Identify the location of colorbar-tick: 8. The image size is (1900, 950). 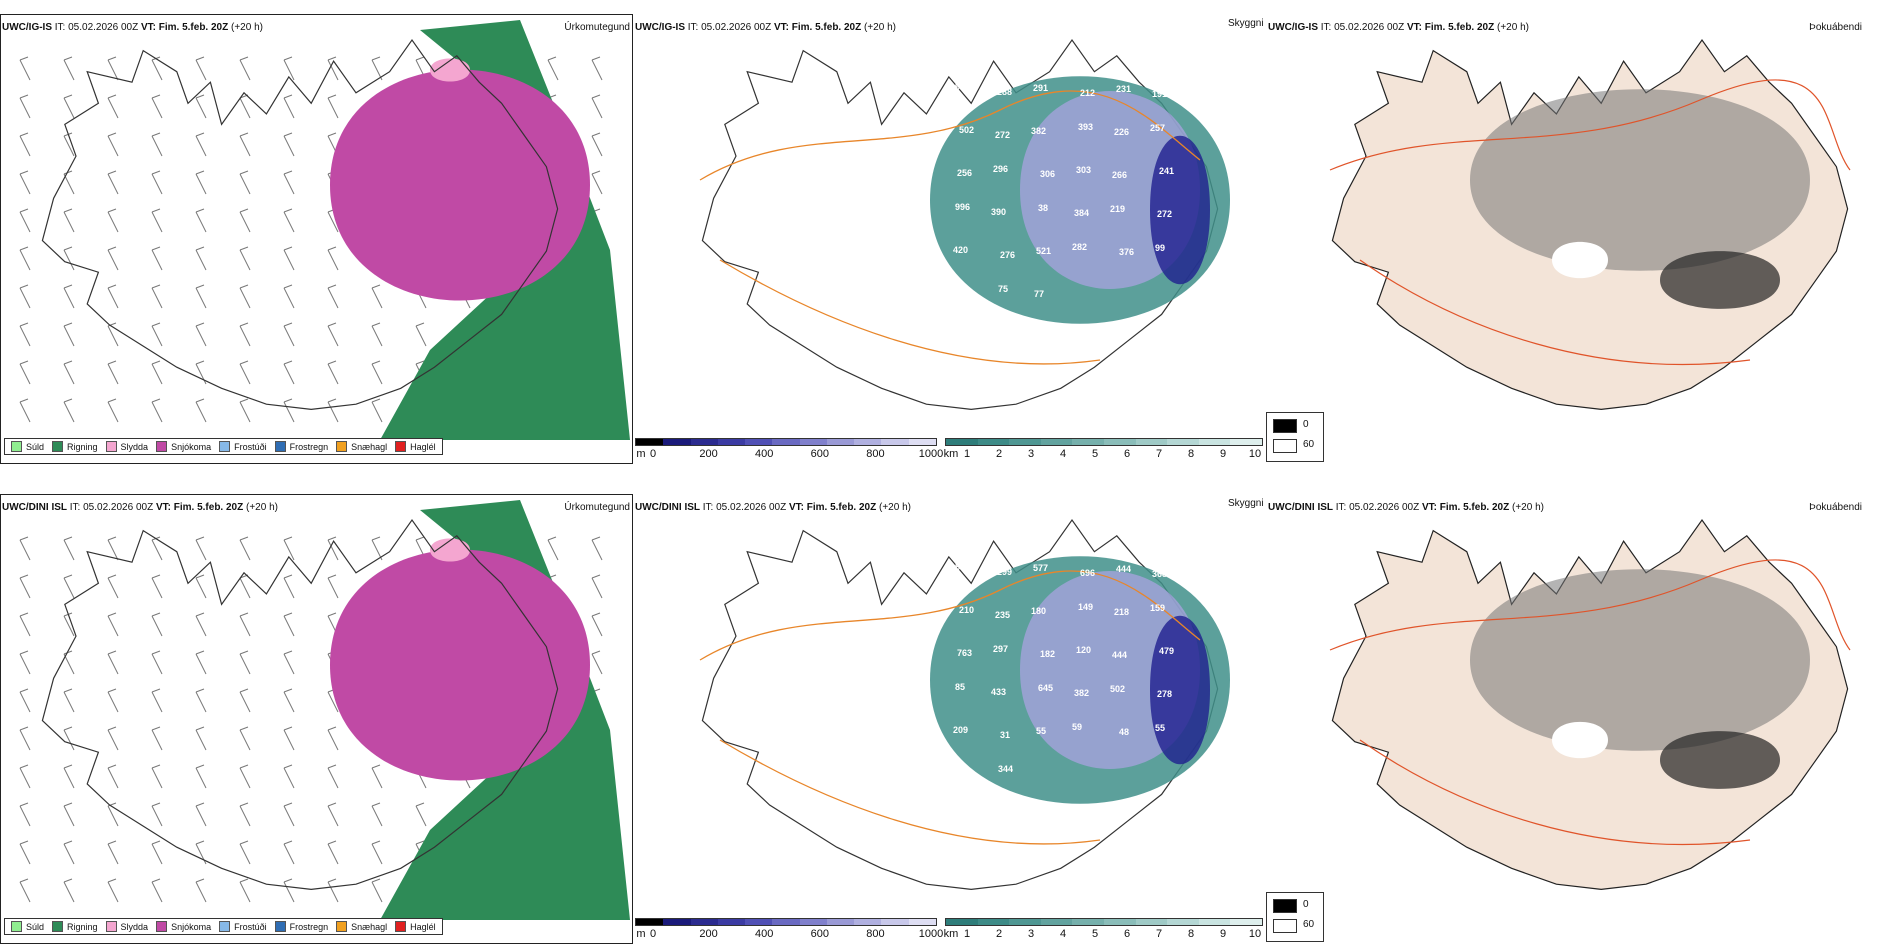
(1191, 454).